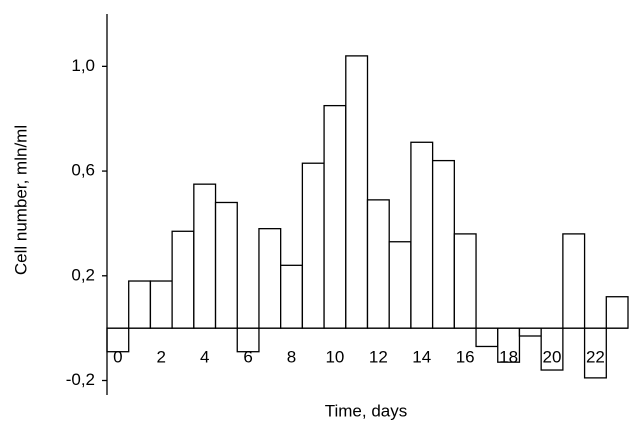 Image resolution: width=644 pixels, height=440 pixels. Describe the element at coordinates (204, 357) in the screenshot. I see `x-tick-label: 4` at that location.